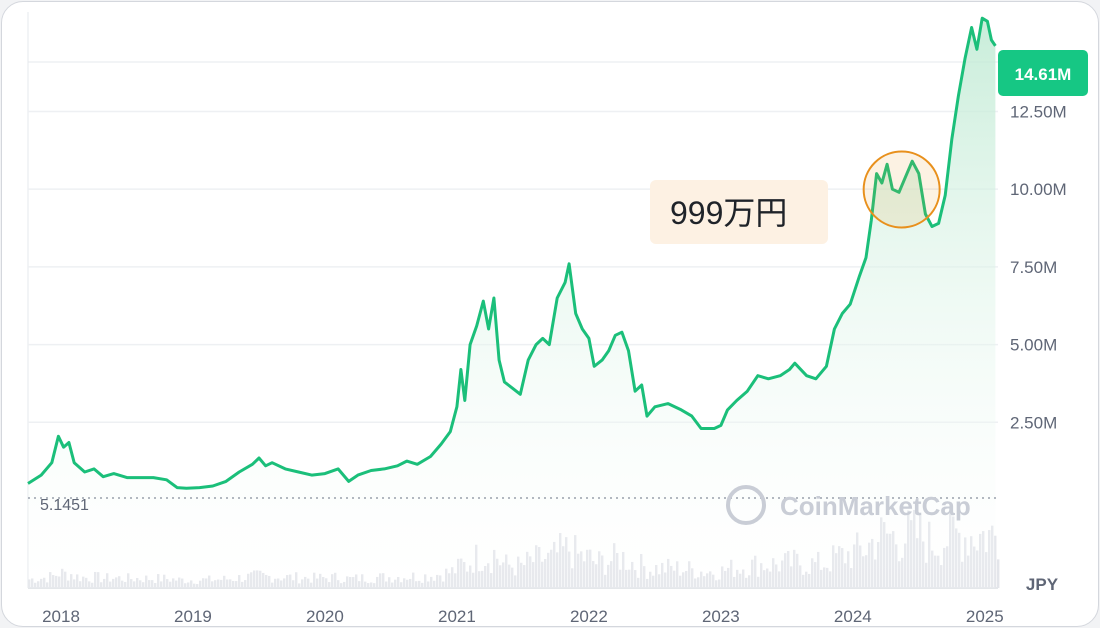 This screenshot has height=628, width=1100. Describe the element at coordinates (589, 616) in the screenshot. I see `x-tick-label: 2022` at that location.